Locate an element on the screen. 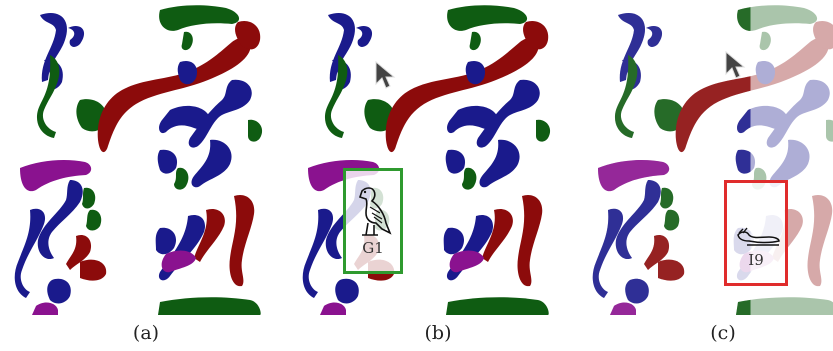 The image size is (833, 351). glyph-code-label: I9 is located at coordinates (756, 260).